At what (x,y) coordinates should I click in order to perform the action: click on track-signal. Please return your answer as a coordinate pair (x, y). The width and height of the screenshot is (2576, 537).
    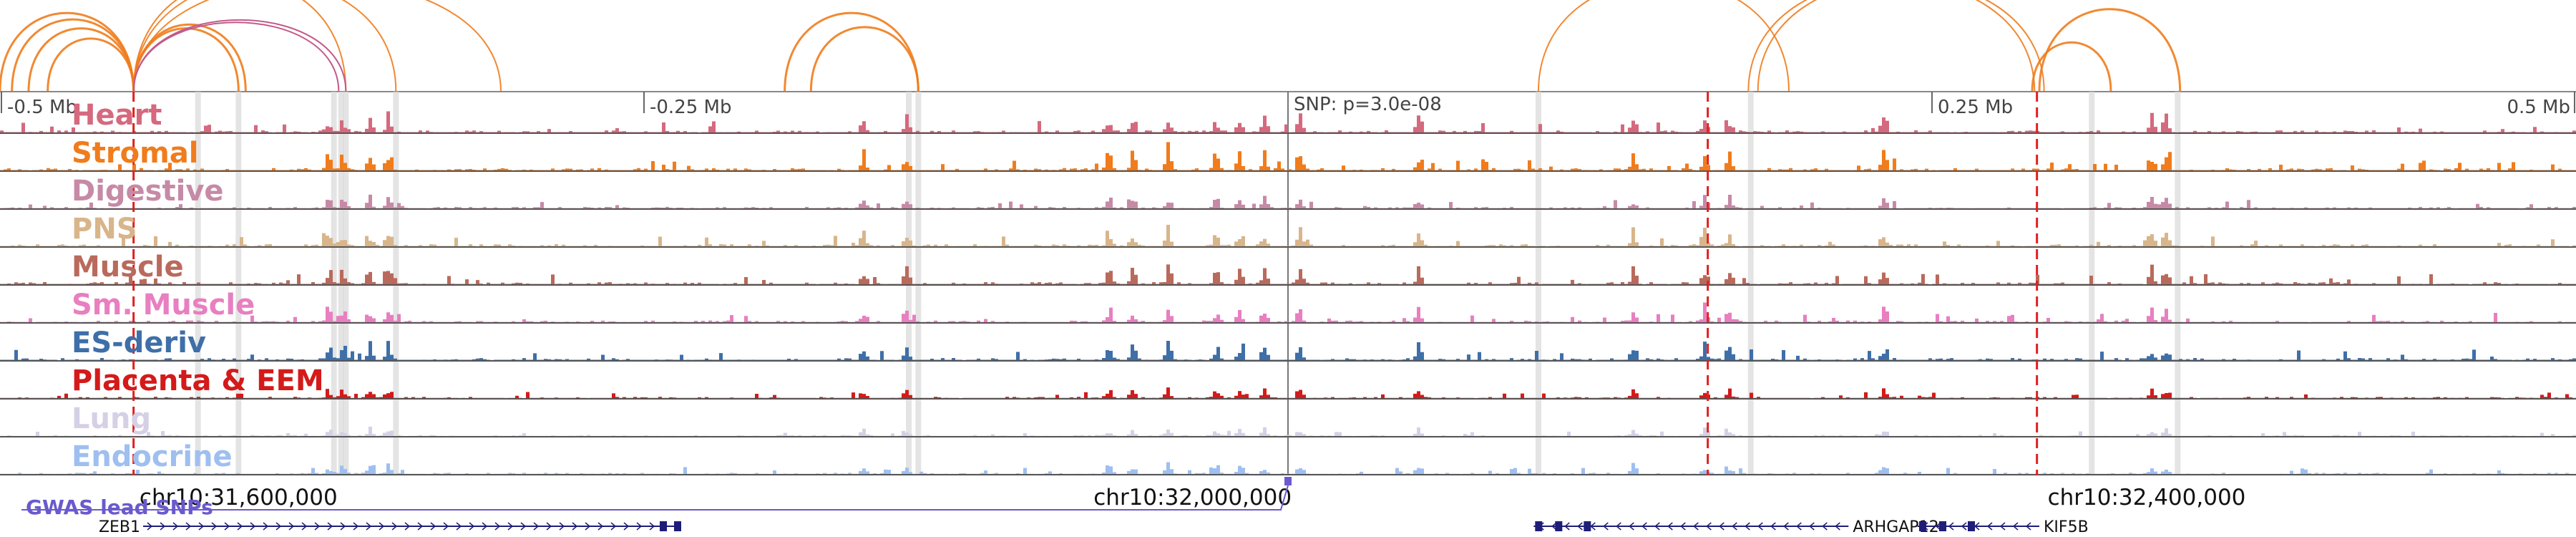
    Looking at the image, I should click on (1288, 392).